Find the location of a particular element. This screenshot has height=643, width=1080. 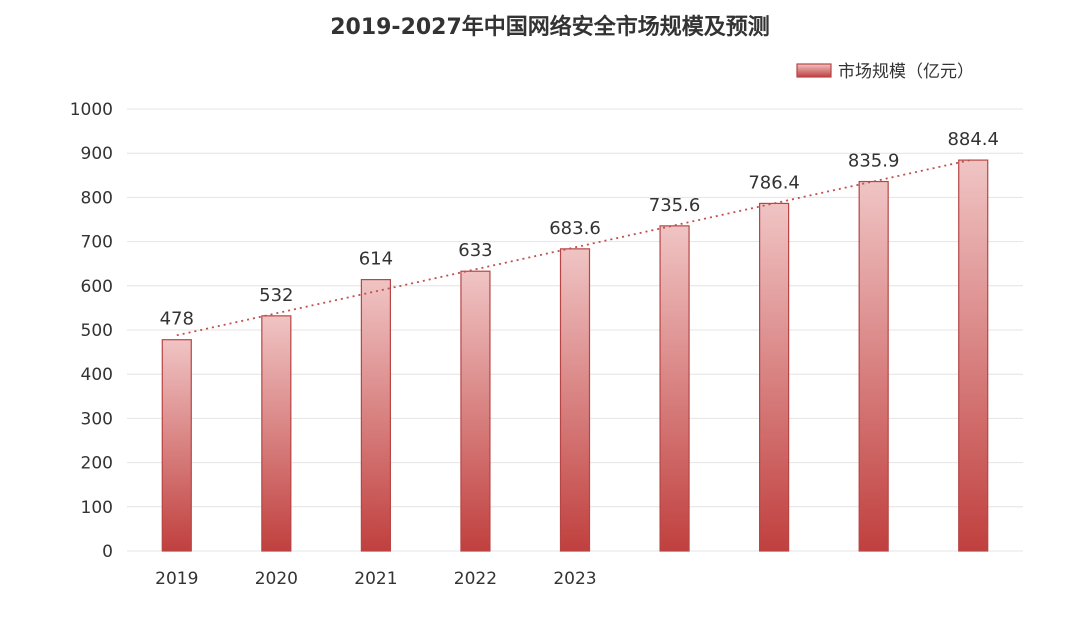

bar-2019 is located at coordinates (176, 445).